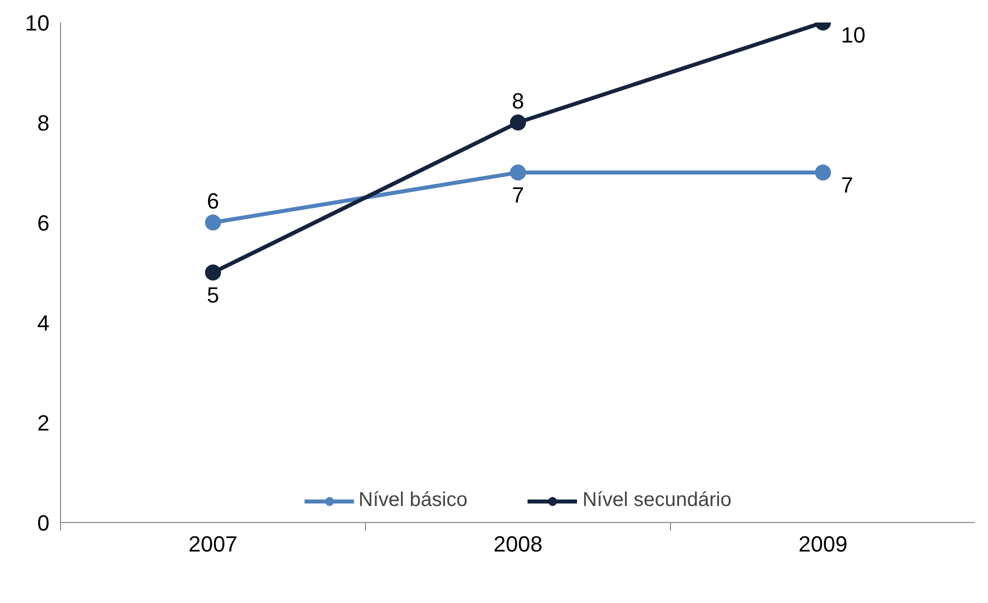 The height and width of the screenshot is (603, 988). I want to click on x-tick-label: 2007, so click(213, 544).